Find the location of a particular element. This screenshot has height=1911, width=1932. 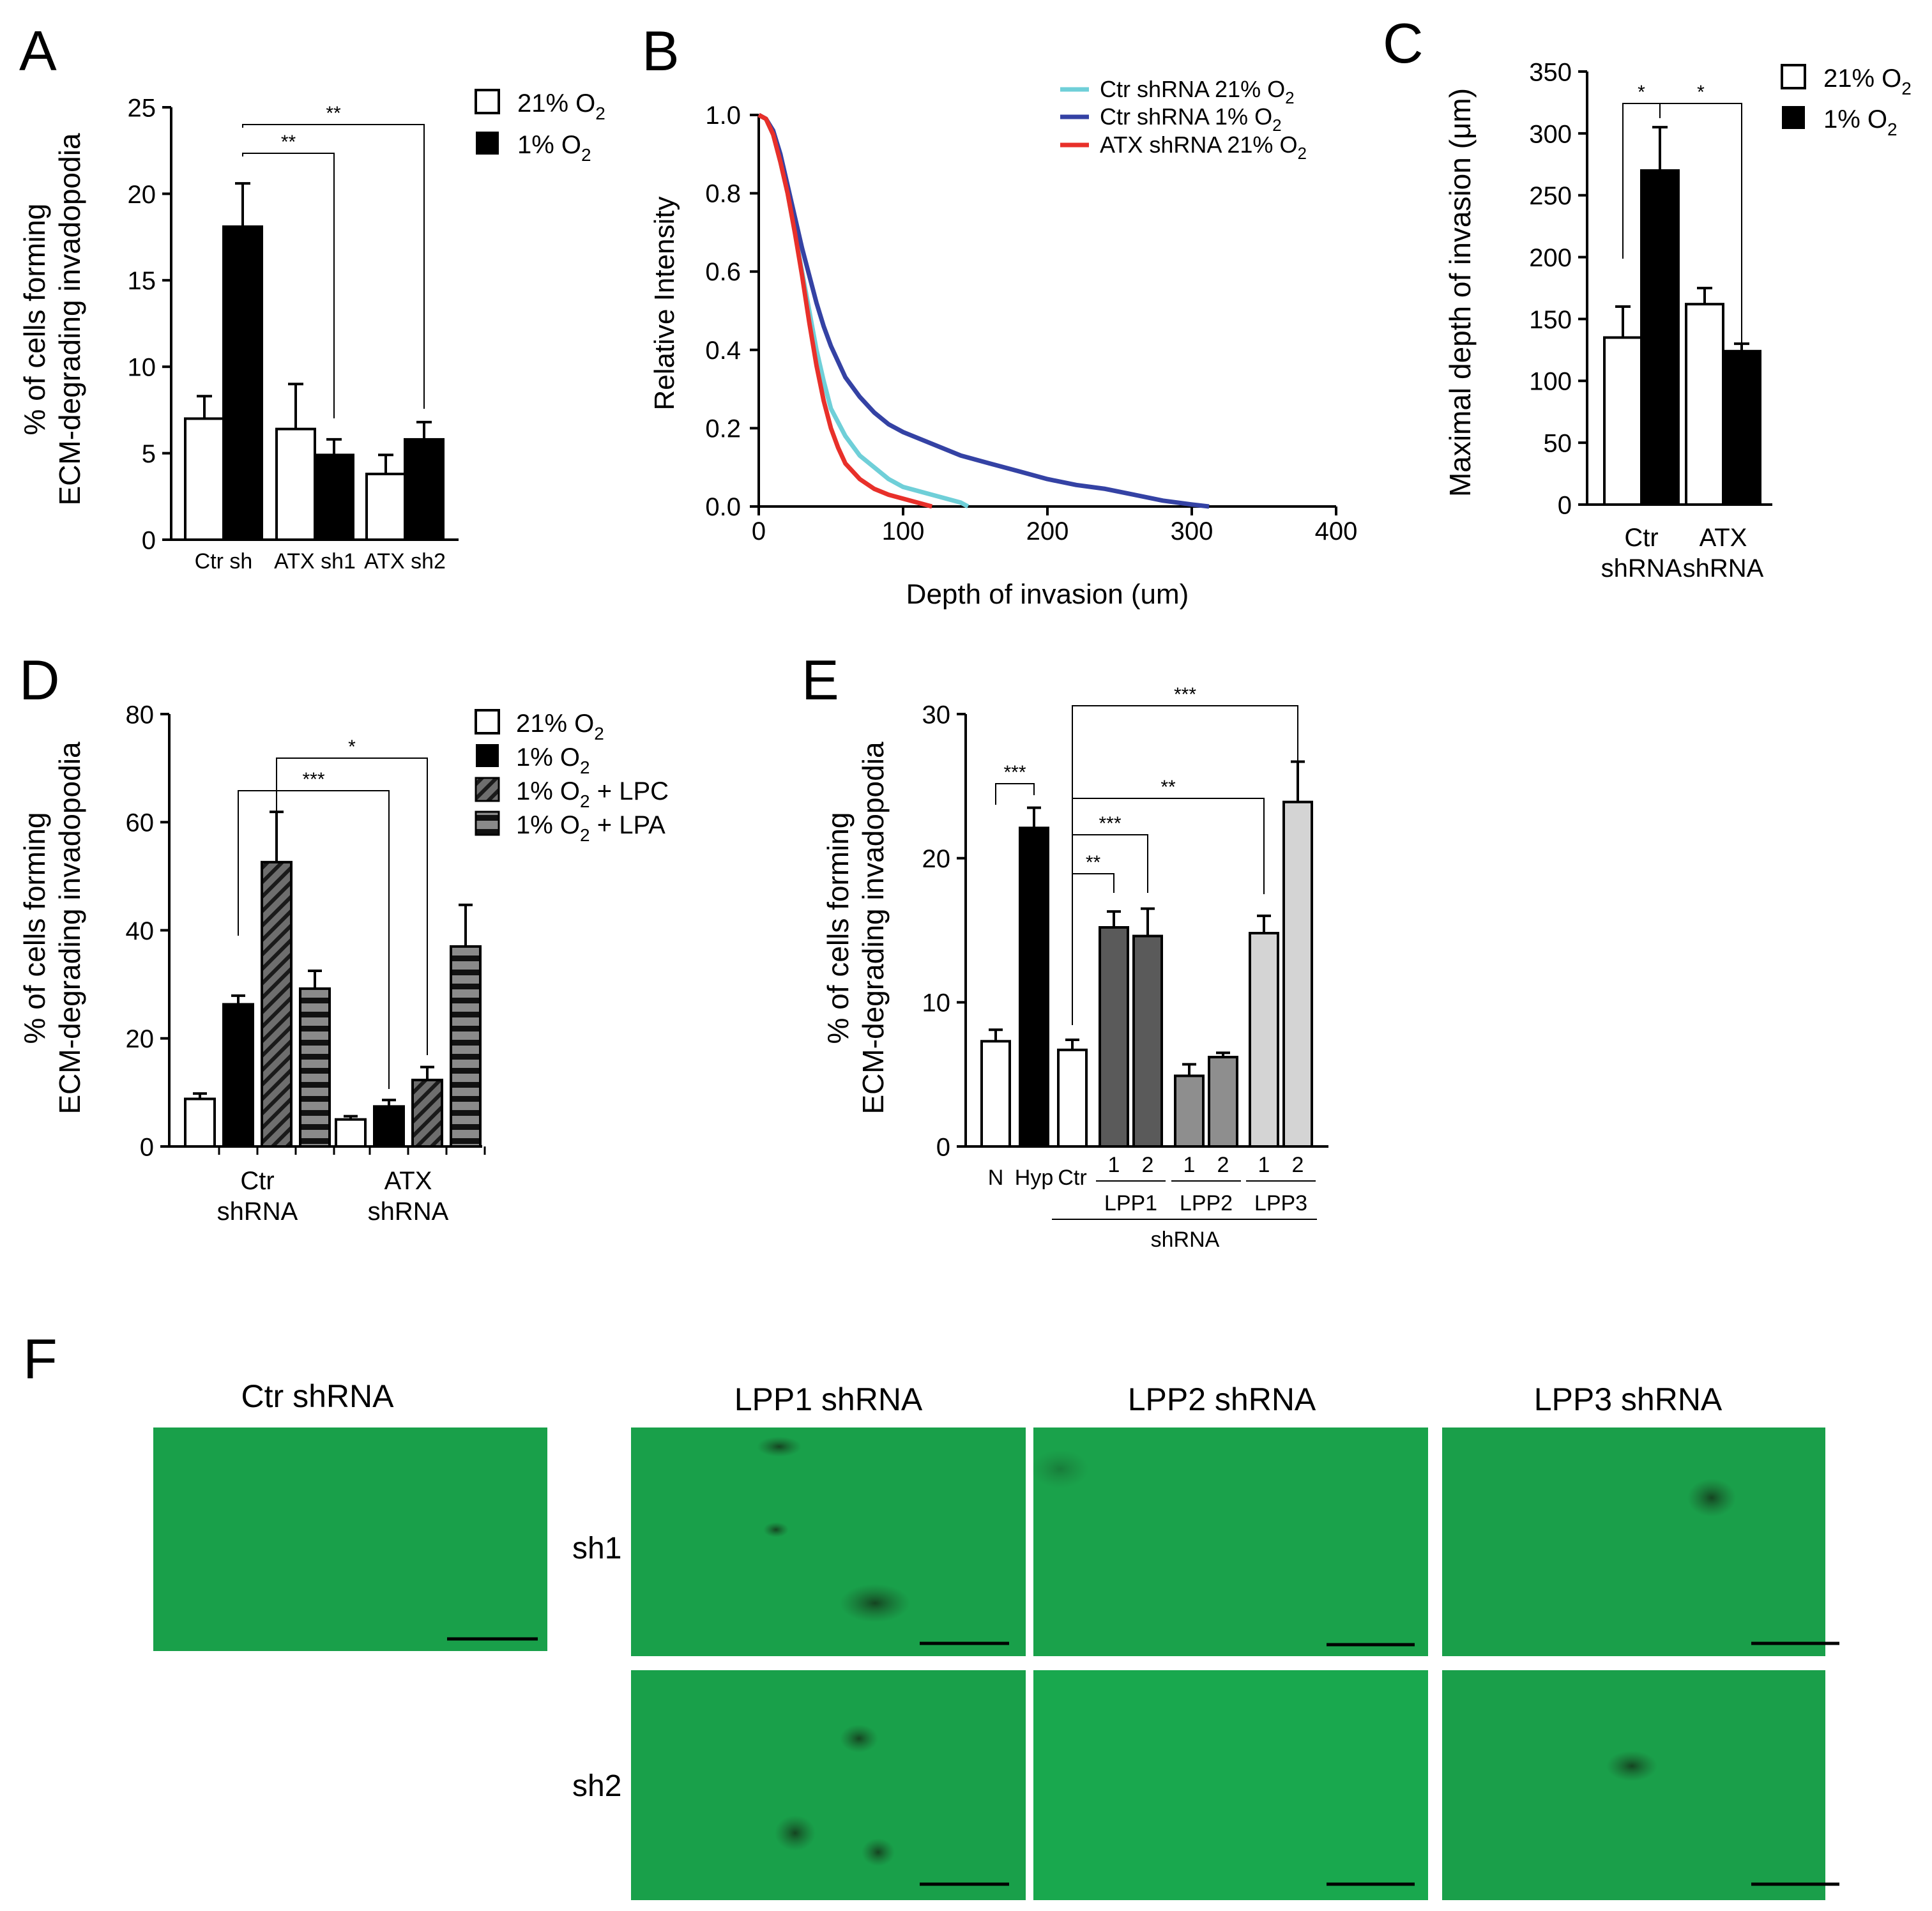

panel-c-legend-label-21: 21% O2 is located at coordinates (1867, 81).